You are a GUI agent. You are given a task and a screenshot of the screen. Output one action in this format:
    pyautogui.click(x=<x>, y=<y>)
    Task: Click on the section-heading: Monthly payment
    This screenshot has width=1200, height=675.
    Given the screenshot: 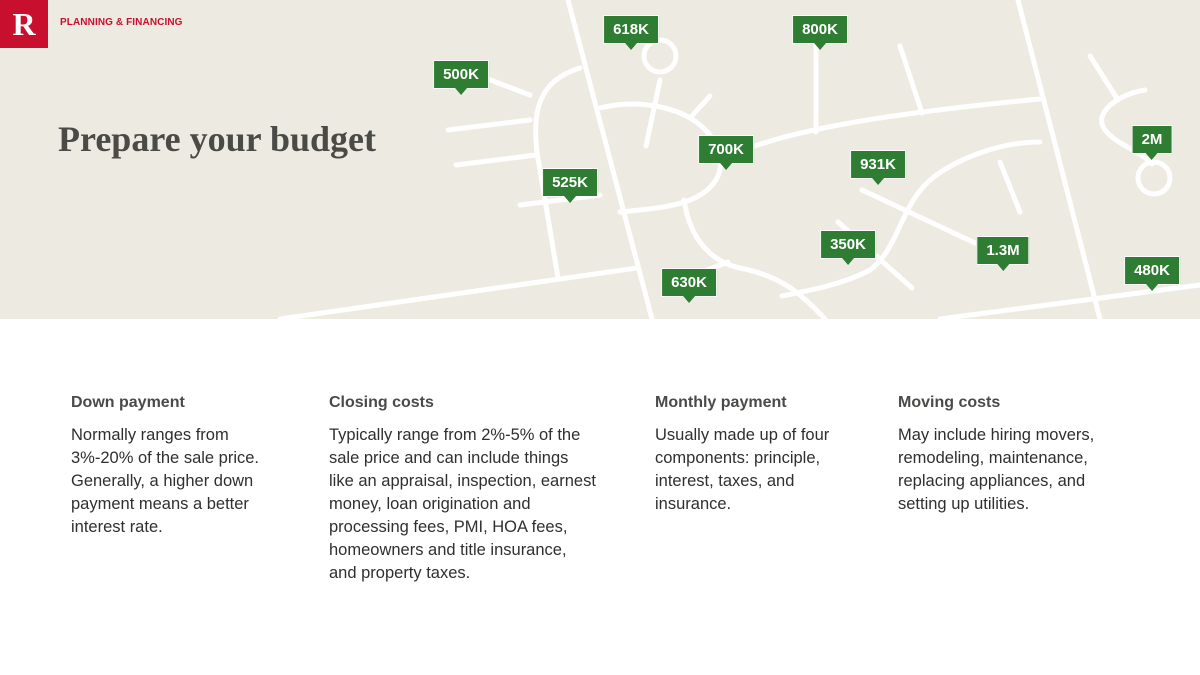 What is the action you would take?
    pyautogui.click(x=721, y=402)
    